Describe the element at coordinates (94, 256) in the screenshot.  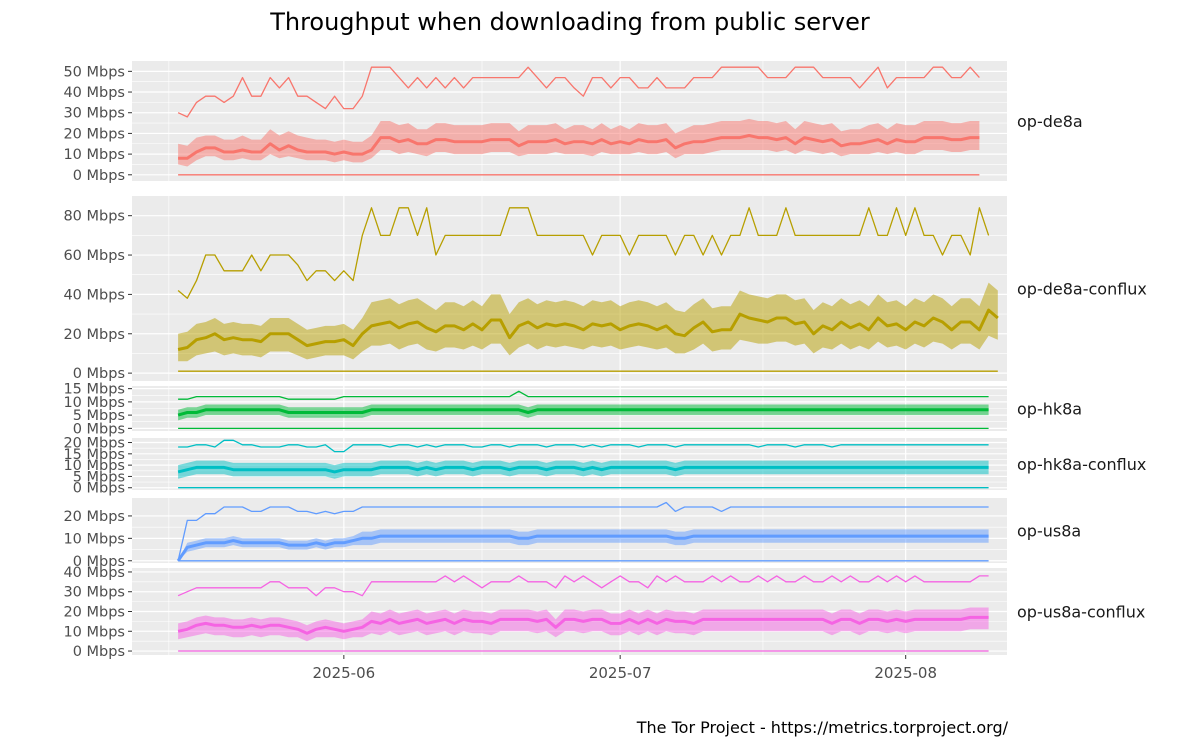
I see `y-tick-label: 60 Mbps` at that location.